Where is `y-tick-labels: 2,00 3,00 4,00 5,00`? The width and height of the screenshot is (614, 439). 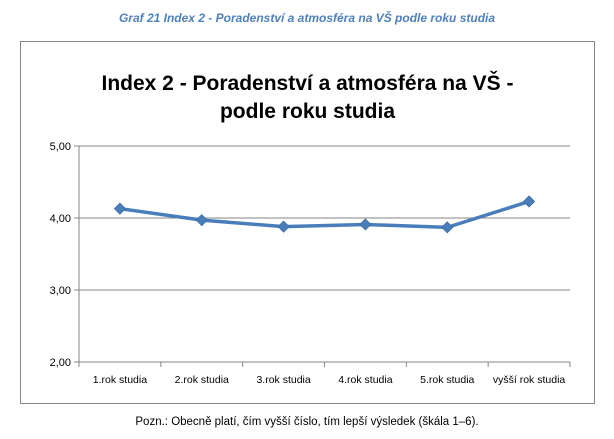 y-tick-labels: 2,00 3,00 4,00 5,00 is located at coordinates (60, 255).